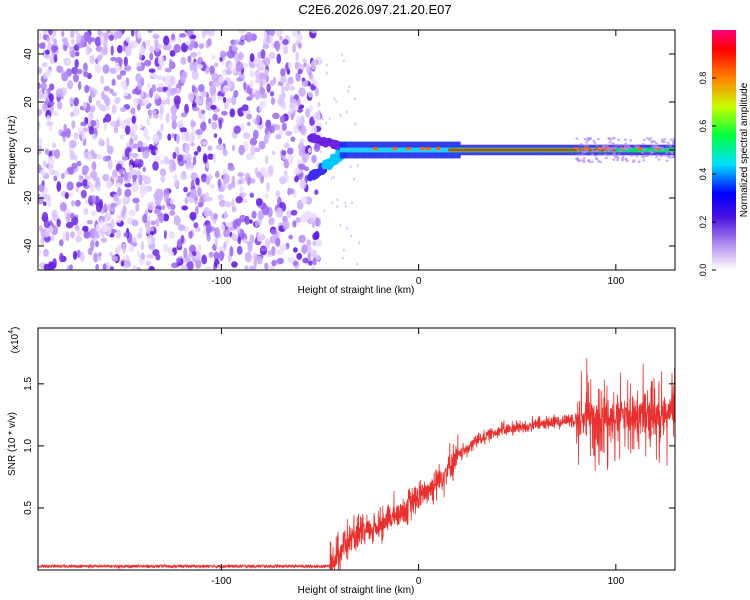 The height and width of the screenshot is (600, 750). What do you see at coordinates (703, 78) in the screenshot?
I see `colorbar-tick-label: 0.8` at bounding box center [703, 78].